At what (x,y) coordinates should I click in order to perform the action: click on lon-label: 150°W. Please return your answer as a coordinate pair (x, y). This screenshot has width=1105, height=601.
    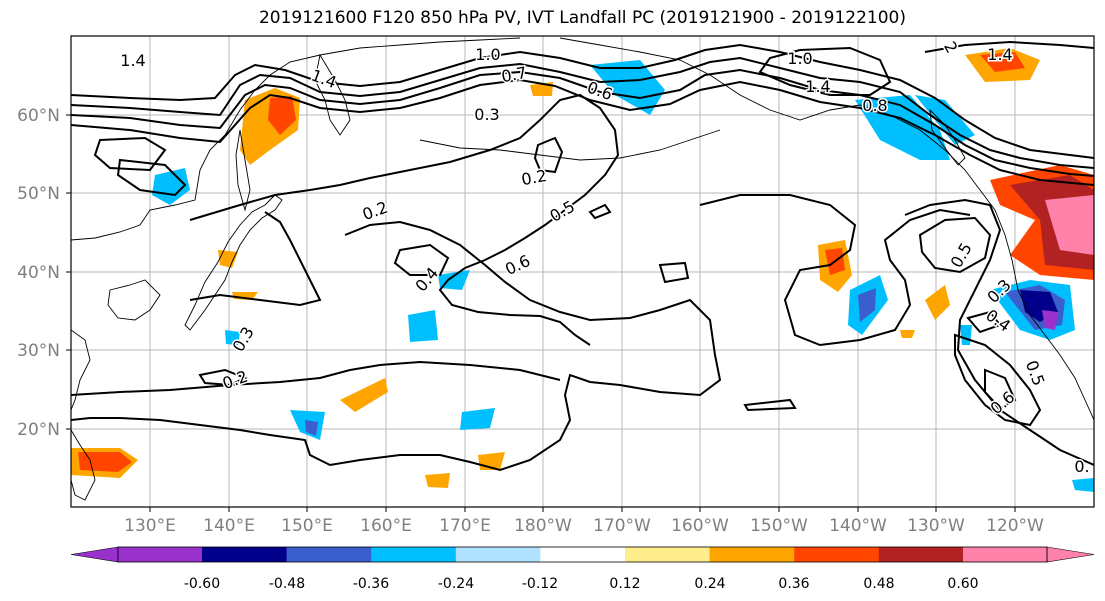
    Looking at the image, I should click on (779, 526).